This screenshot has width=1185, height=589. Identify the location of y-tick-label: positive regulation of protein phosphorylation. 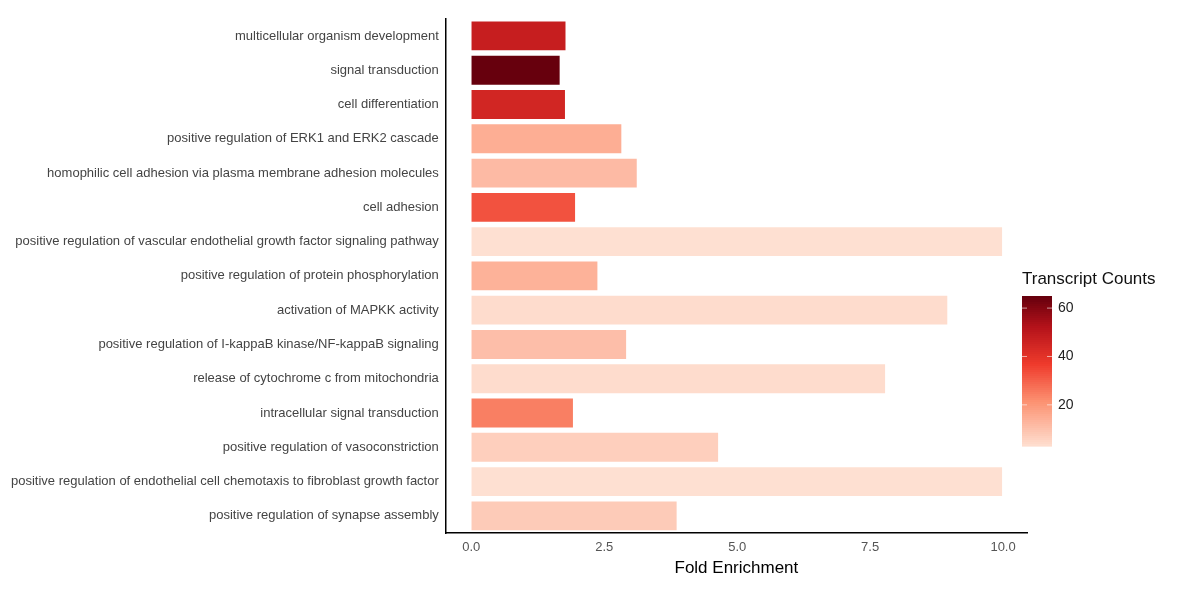
(309, 275).